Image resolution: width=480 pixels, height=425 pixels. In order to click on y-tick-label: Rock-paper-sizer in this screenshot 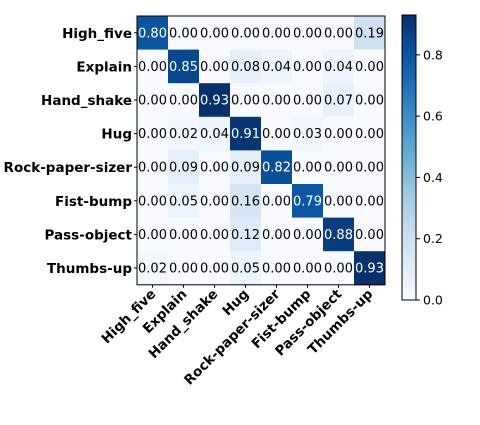, I will do `click(68, 168)`.